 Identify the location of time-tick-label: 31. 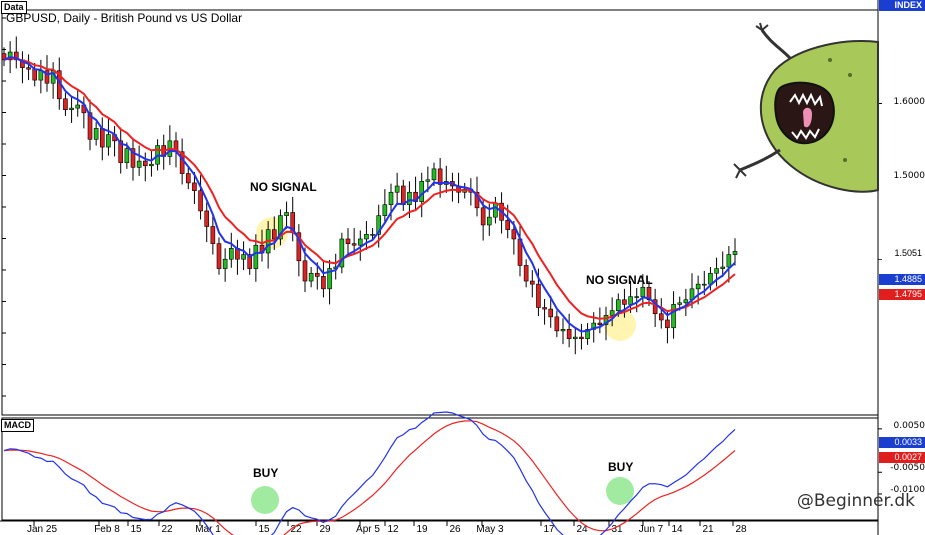
(617, 529).